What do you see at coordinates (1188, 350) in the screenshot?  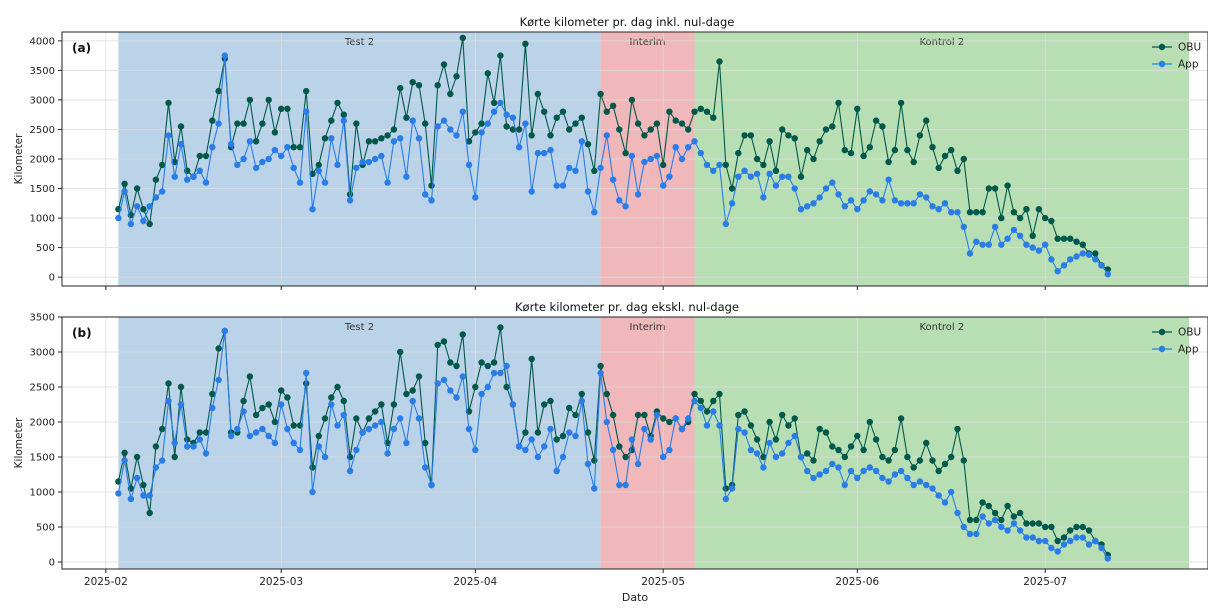 I see `legend-label: App` at bounding box center [1188, 350].